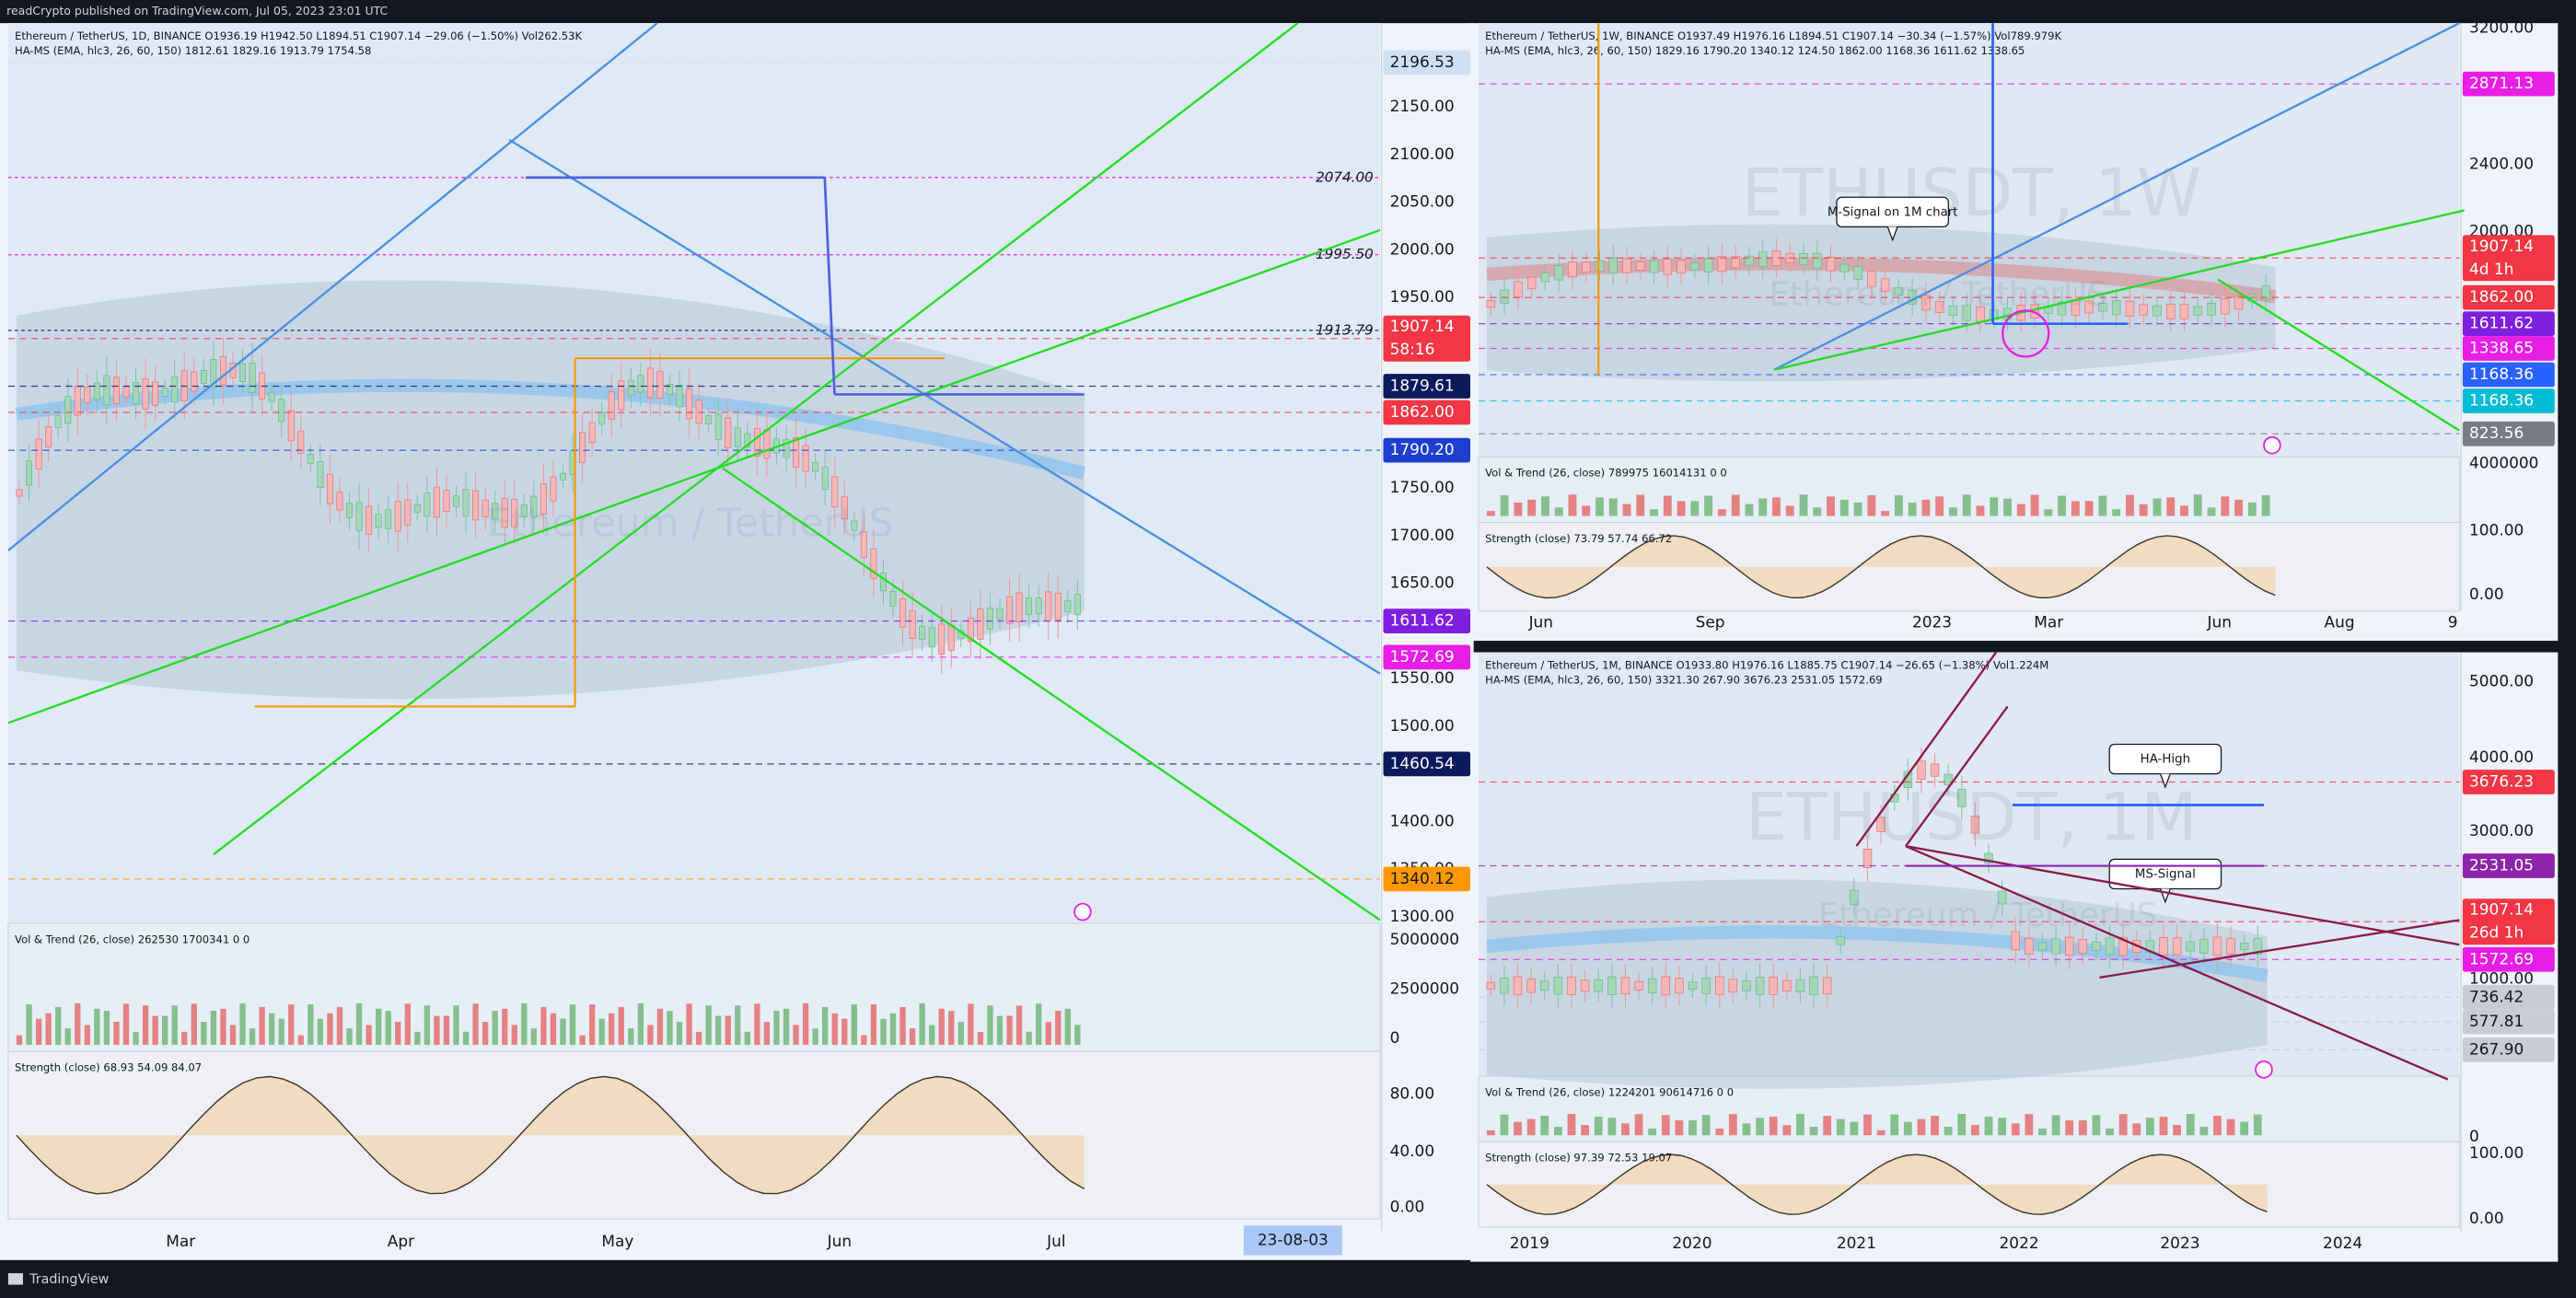  Describe the element at coordinates (15, 1279) in the screenshot. I see `brand-logo` at that location.